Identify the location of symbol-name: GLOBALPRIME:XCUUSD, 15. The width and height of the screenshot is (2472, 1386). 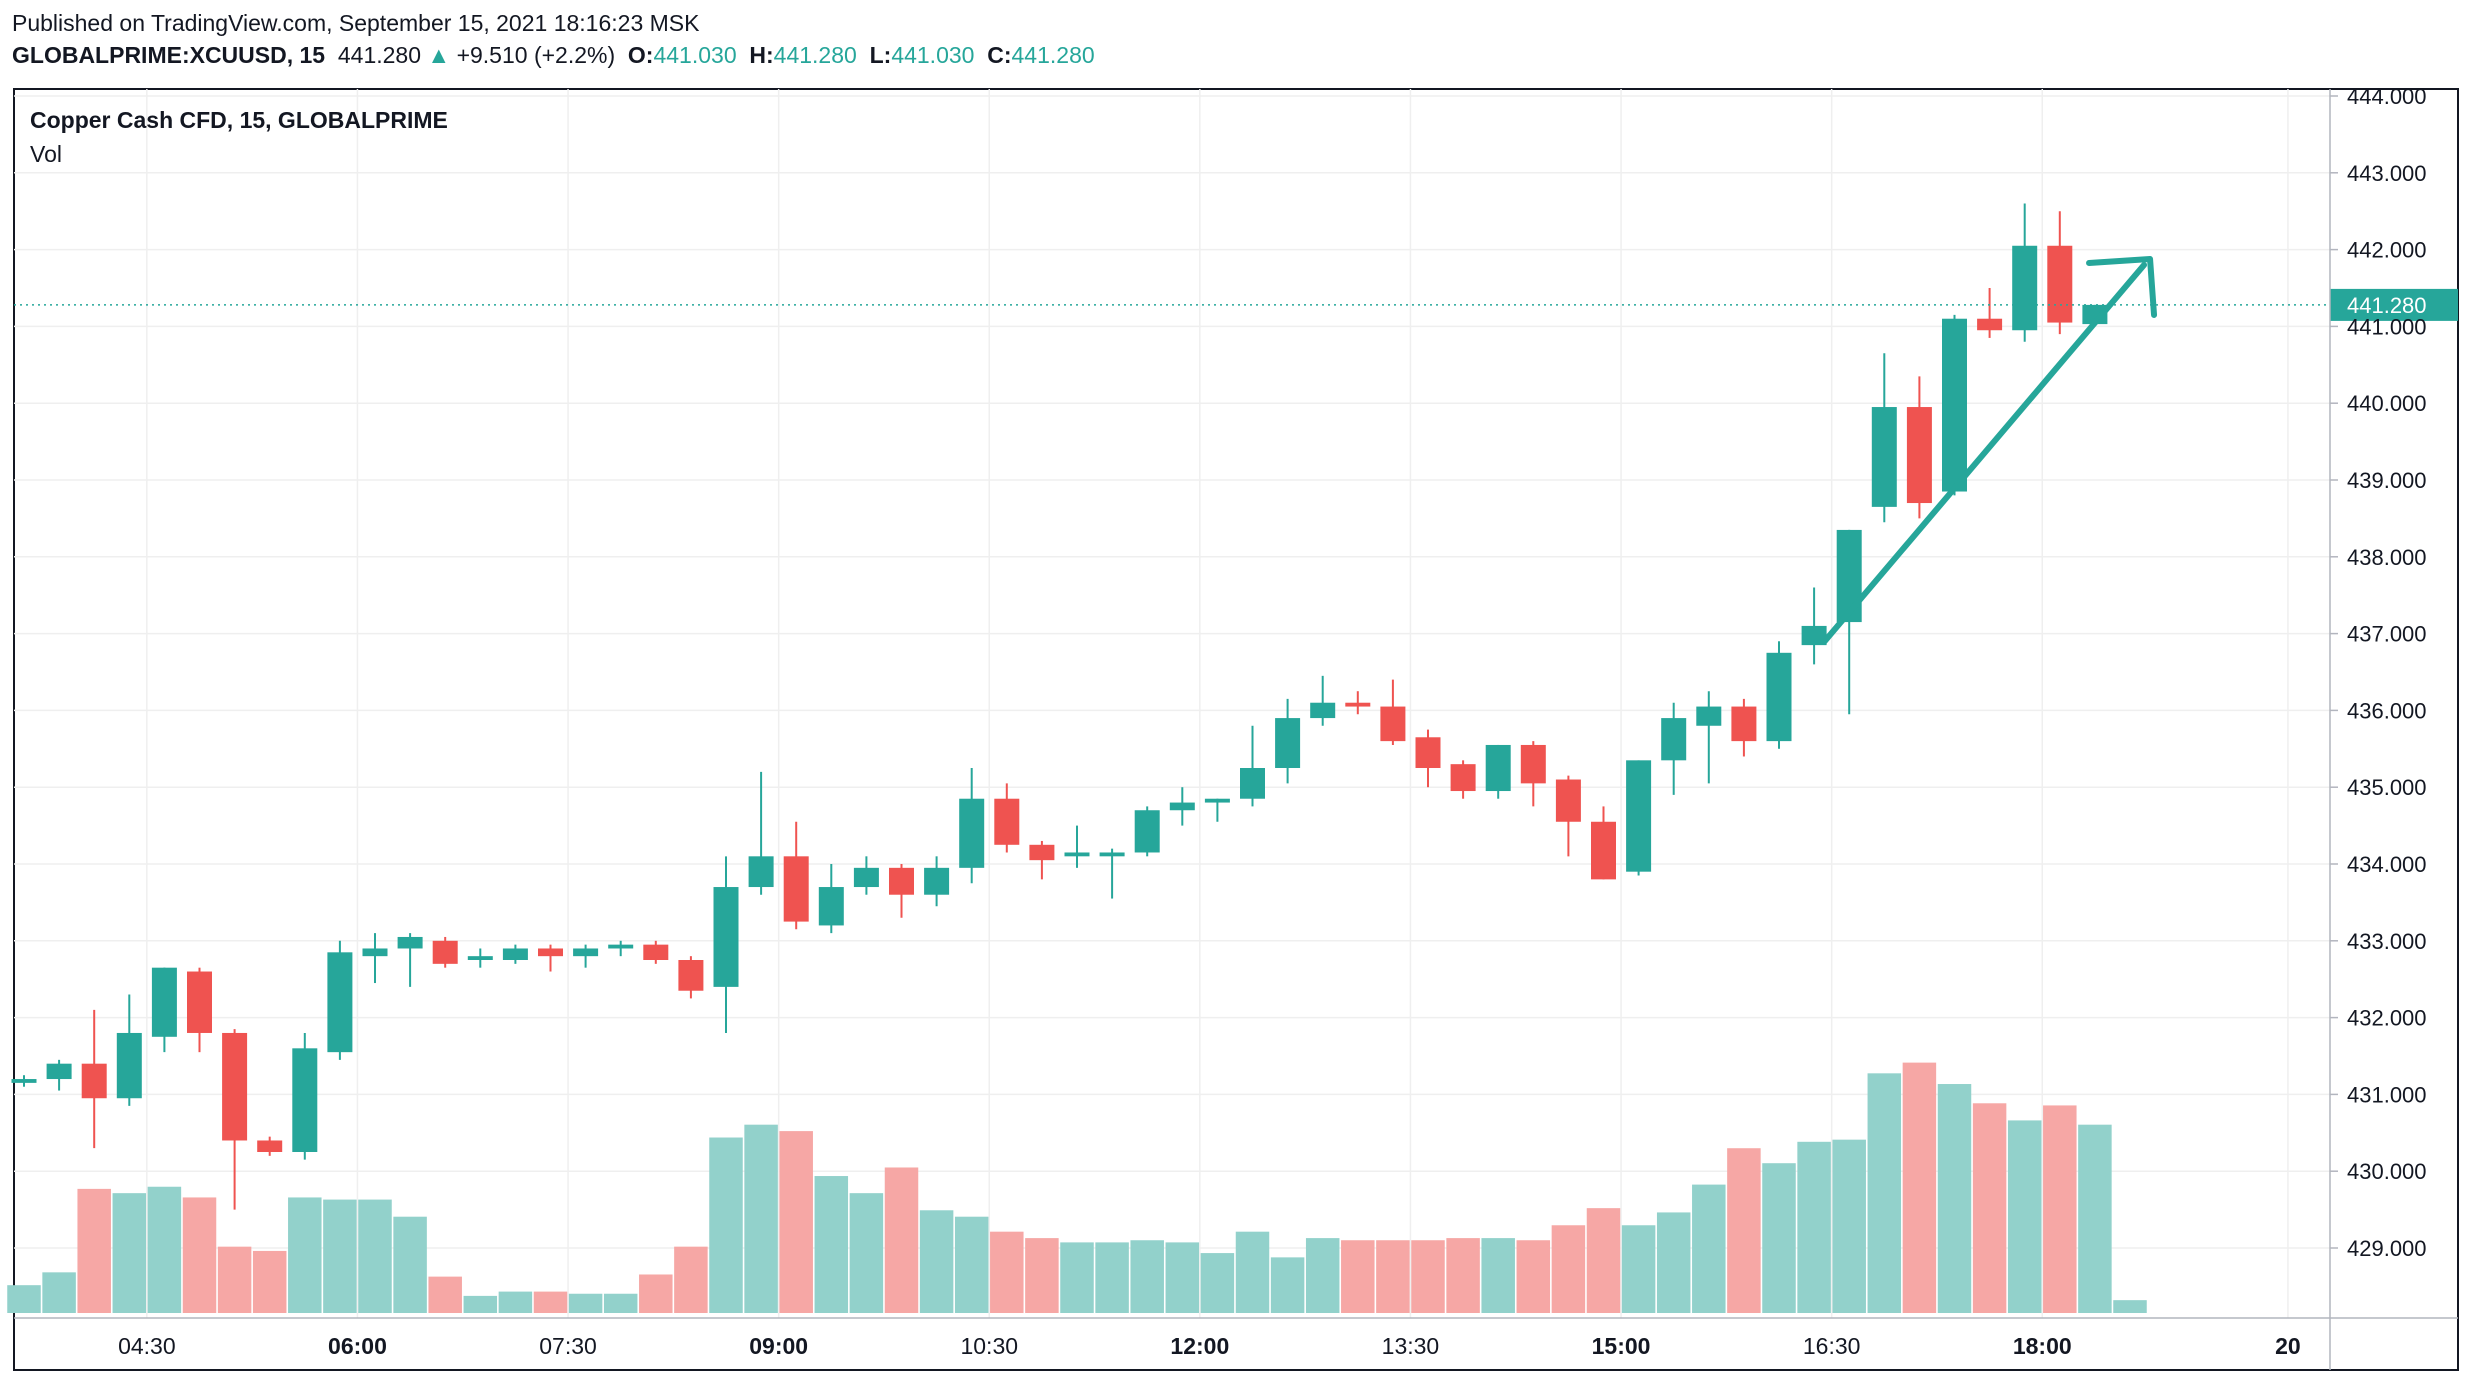
(169, 55).